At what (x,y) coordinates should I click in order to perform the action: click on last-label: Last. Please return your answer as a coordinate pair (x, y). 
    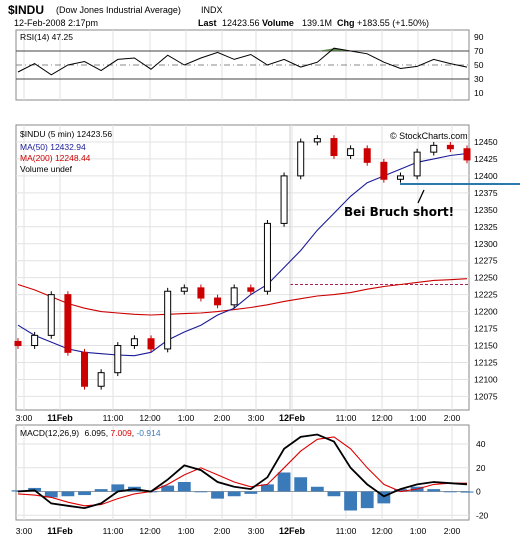
    Looking at the image, I should click on (207, 23).